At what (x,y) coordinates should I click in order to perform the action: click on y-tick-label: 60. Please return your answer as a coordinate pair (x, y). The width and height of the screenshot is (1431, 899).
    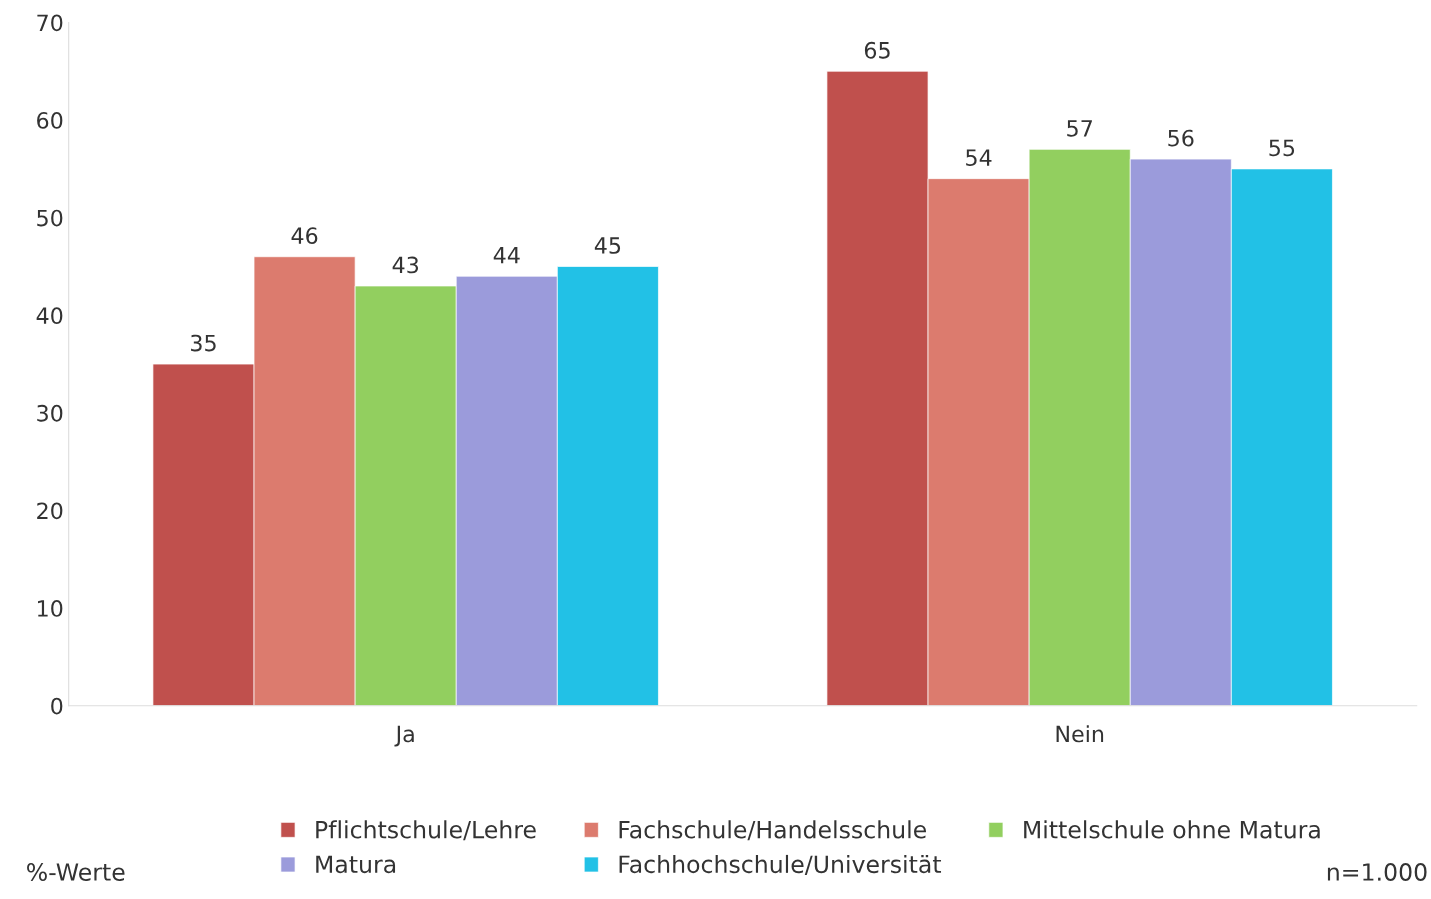
    Looking at the image, I should click on (50, 120).